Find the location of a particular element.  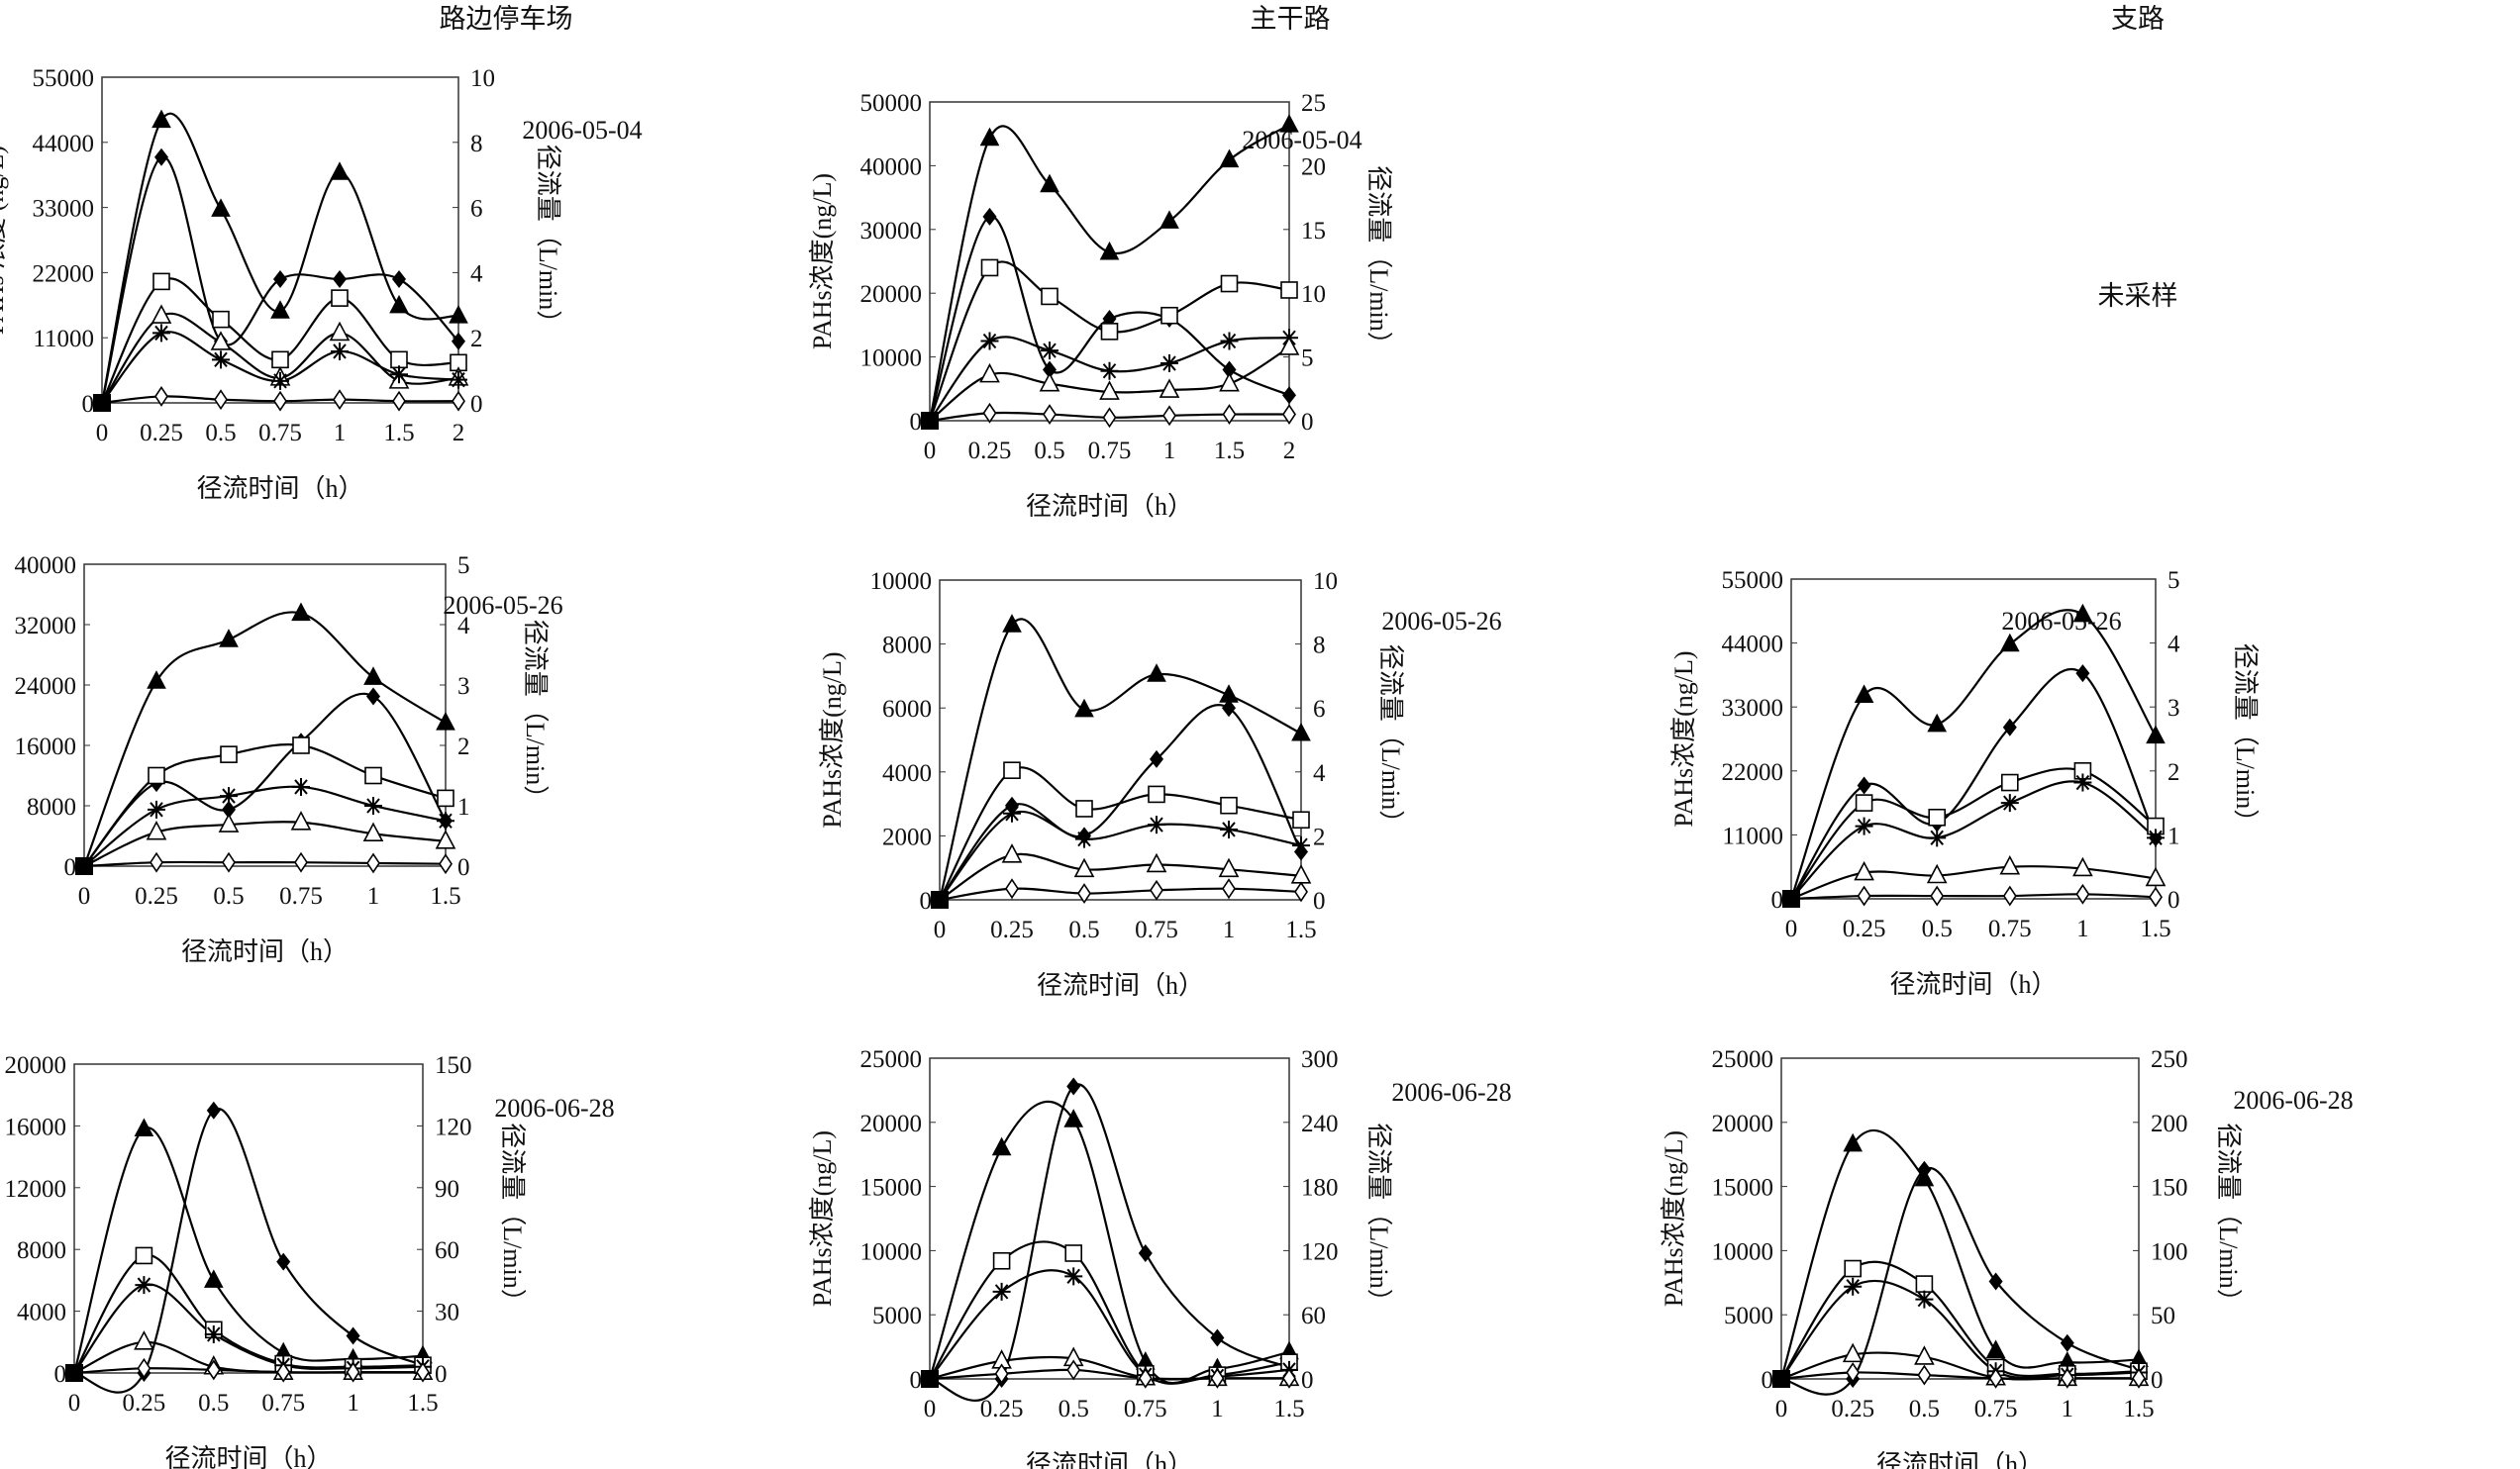

x-tick-label: 0.75 is located at coordinates (280, 433).